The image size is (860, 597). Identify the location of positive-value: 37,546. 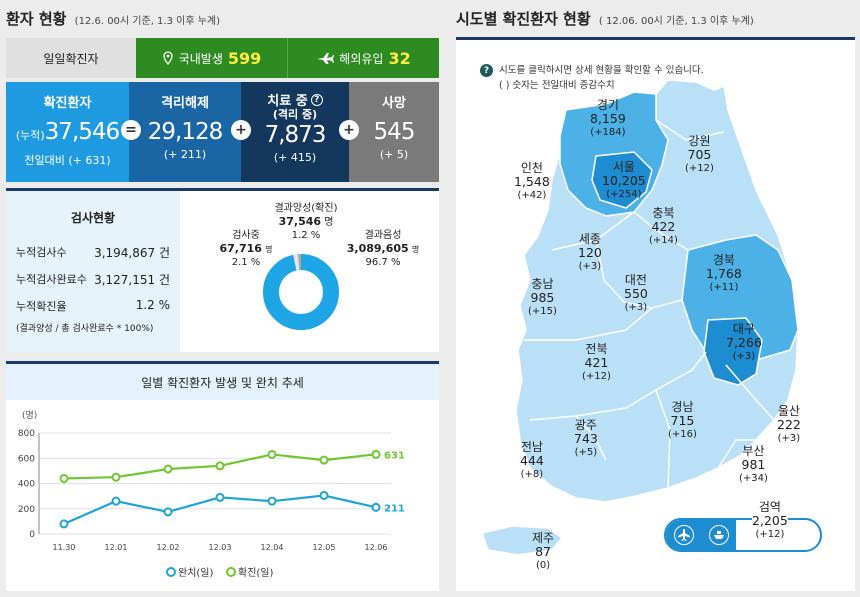
(300, 221).